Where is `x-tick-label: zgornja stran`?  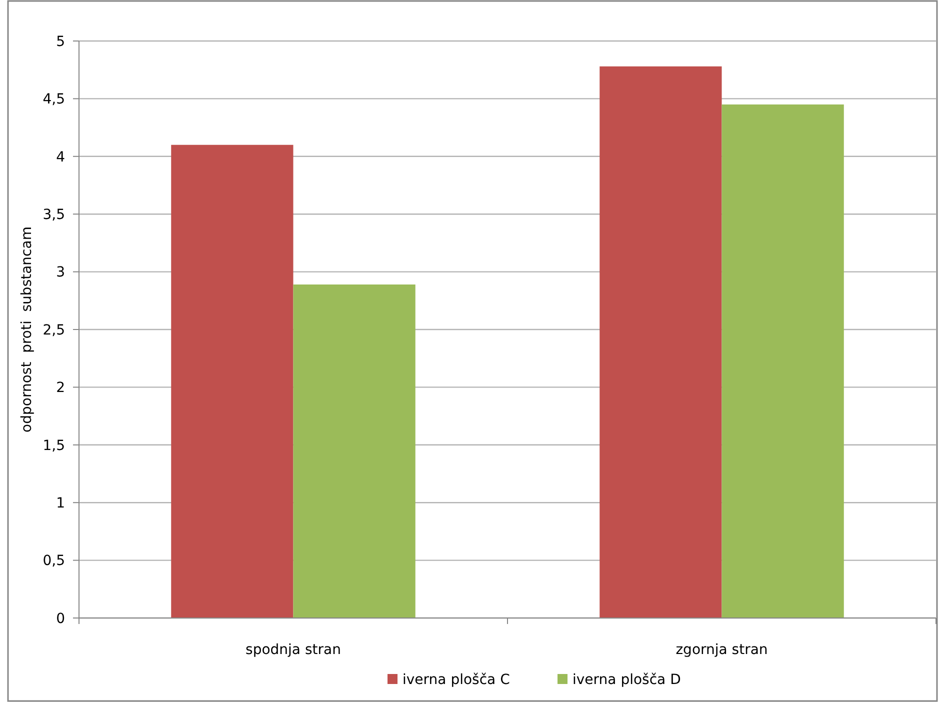
x-tick-label: zgornja stran is located at coordinates (722, 650).